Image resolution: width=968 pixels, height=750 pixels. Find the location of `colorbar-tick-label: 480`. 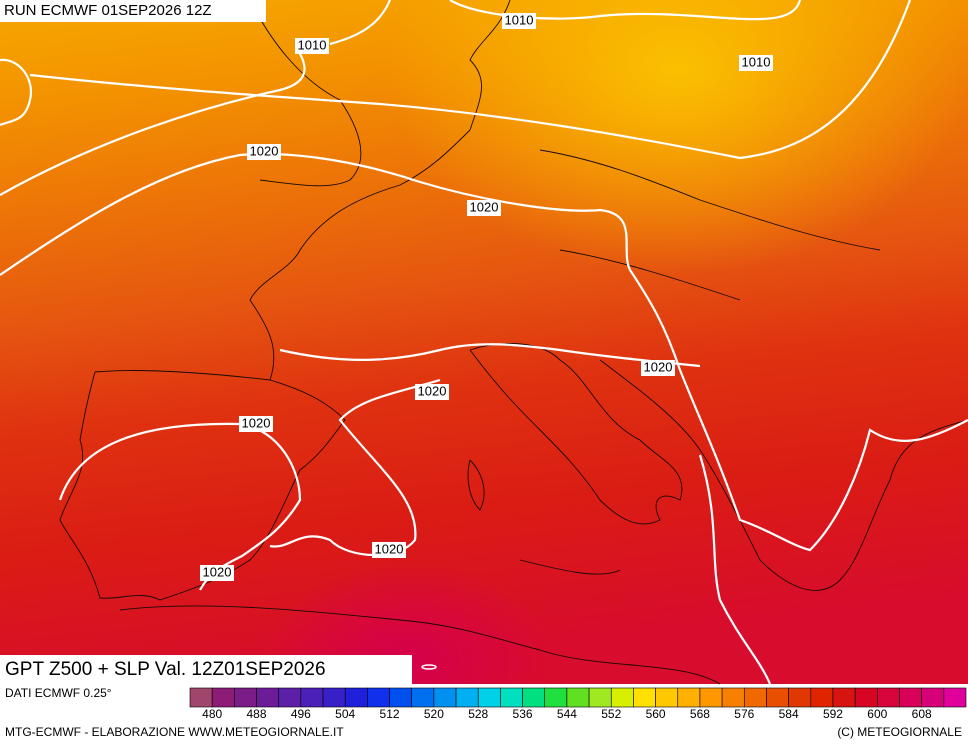

colorbar-tick-label: 480 is located at coordinates (212, 714).